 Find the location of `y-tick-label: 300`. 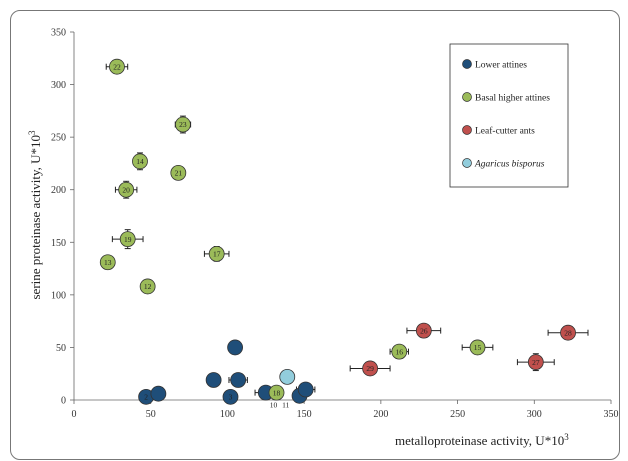

y-tick-label: 300 is located at coordinates (58, 85).